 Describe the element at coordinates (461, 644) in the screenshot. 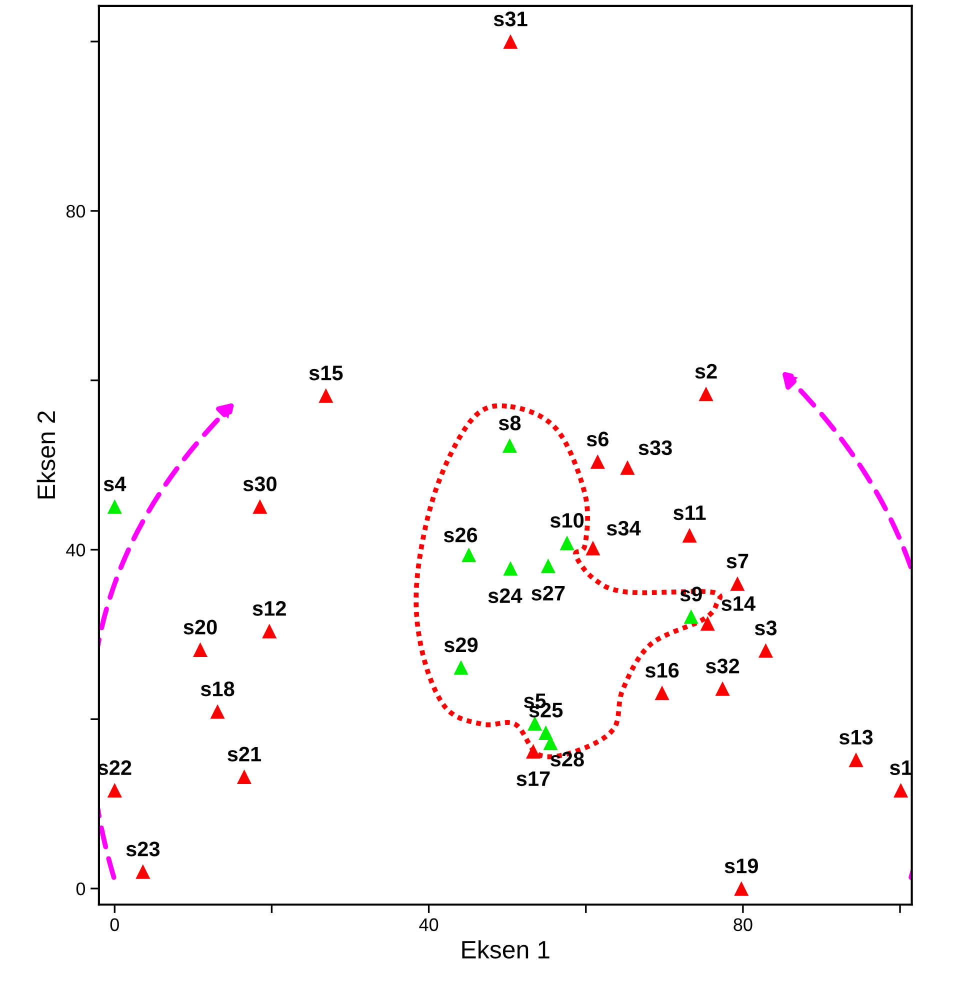

I see `data-label: s29` at that location.